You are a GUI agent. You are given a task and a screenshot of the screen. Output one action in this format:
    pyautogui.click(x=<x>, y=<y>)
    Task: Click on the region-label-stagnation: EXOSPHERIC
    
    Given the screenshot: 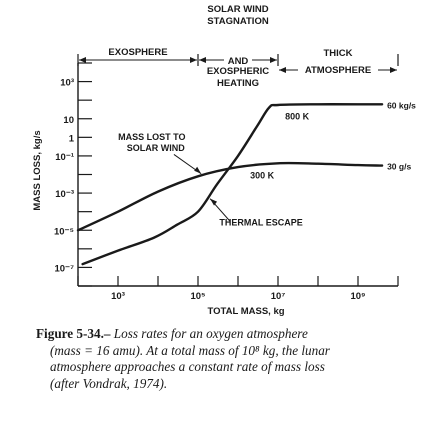 What is the action you would take?
    pyautogui.click(x=238, y=71)
    